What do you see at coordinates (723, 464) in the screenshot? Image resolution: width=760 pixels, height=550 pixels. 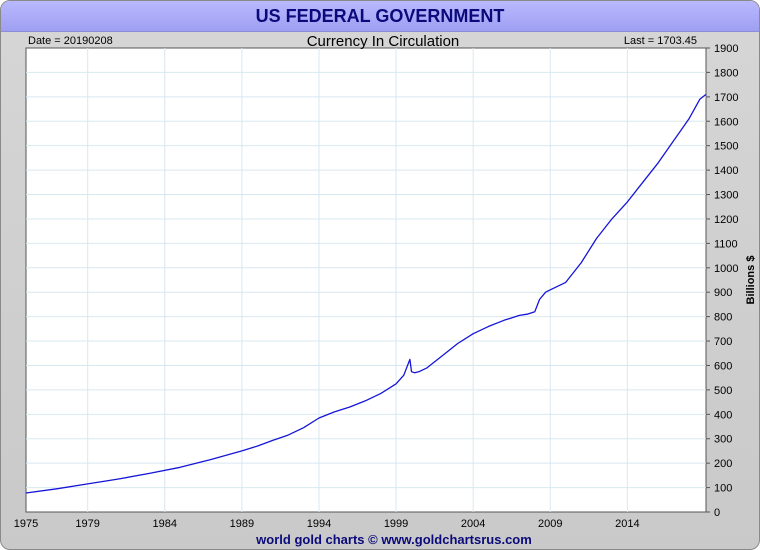 I see `y-tick-label: 200` at bounding box center [723, 464].